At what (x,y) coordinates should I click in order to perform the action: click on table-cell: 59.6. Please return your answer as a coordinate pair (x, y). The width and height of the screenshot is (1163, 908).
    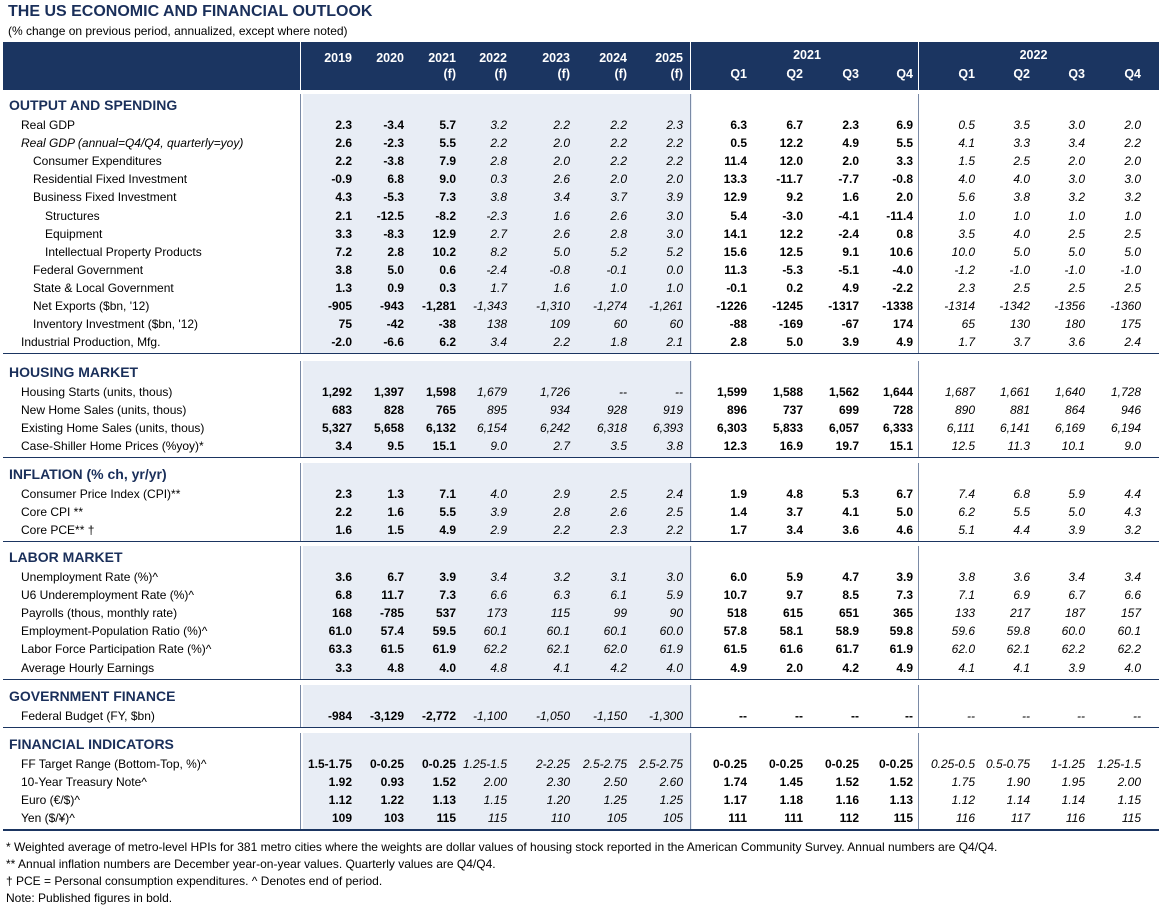
    Looking at the image, I should click on (963, 631).